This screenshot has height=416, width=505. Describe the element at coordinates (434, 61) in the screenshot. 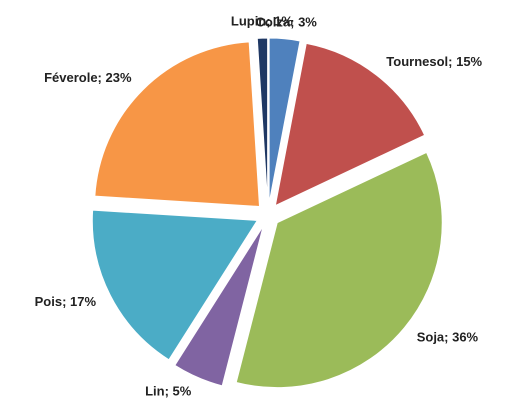

I see `data-label: Tournesol; 15%` at that location.